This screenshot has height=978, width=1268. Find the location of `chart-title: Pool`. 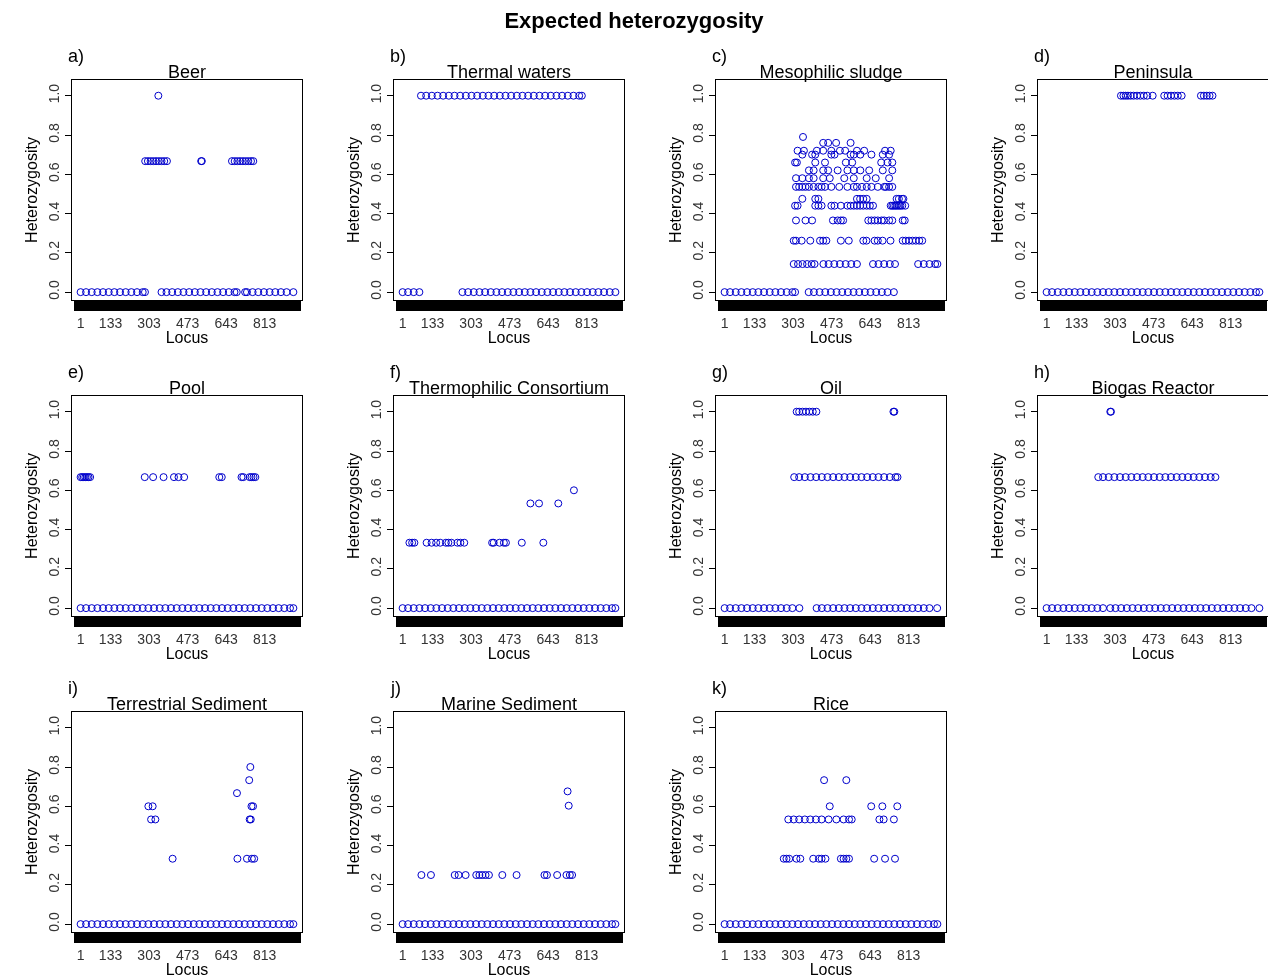

chart-title: Pool is located at coordinates (187, 388).